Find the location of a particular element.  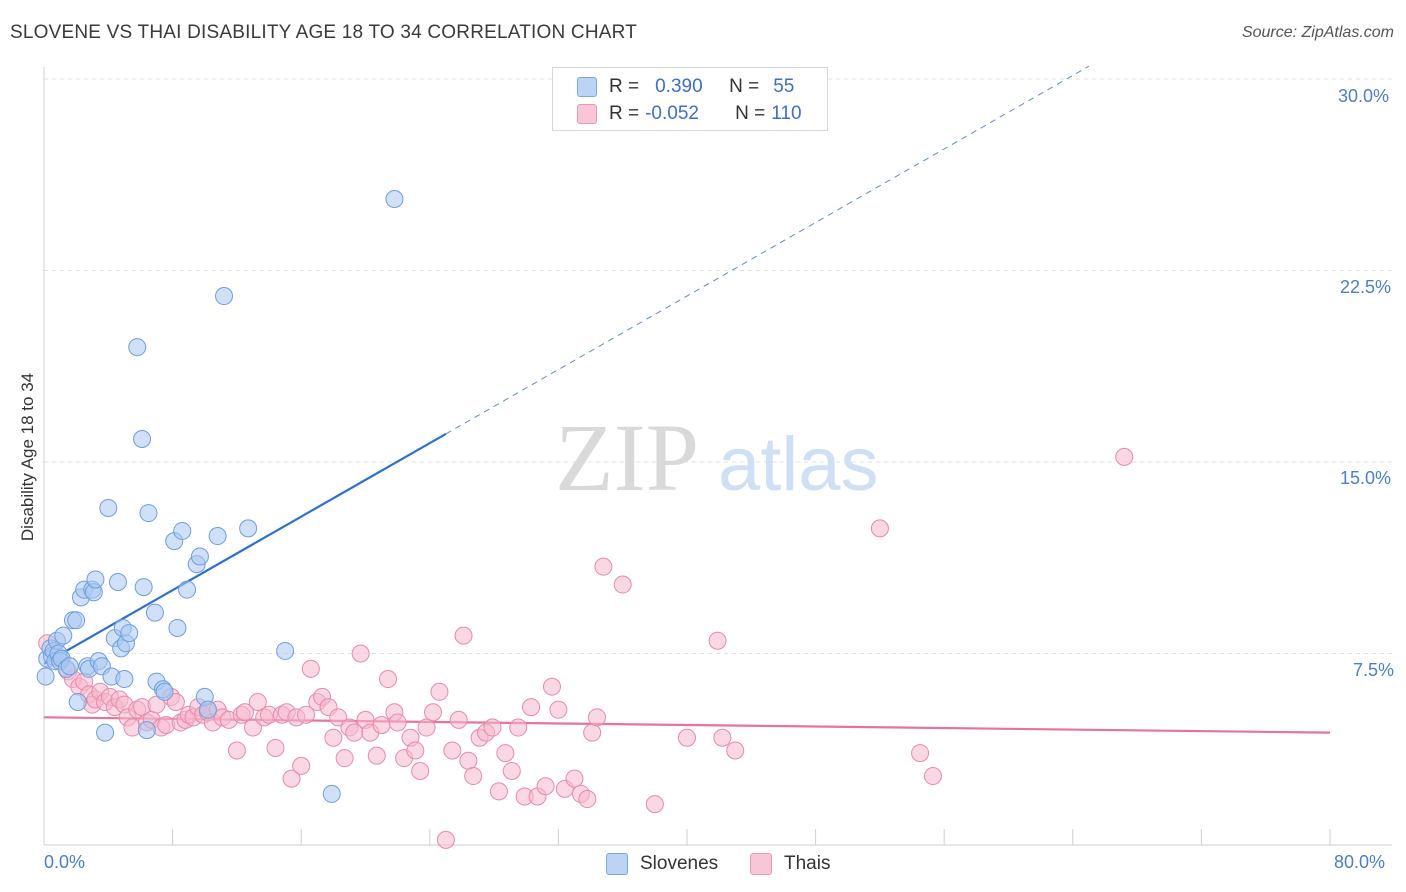

correlation-legend: R = 0.390 N = 55 R = -0.052 N = 110 is located at coordinates (690, 99).